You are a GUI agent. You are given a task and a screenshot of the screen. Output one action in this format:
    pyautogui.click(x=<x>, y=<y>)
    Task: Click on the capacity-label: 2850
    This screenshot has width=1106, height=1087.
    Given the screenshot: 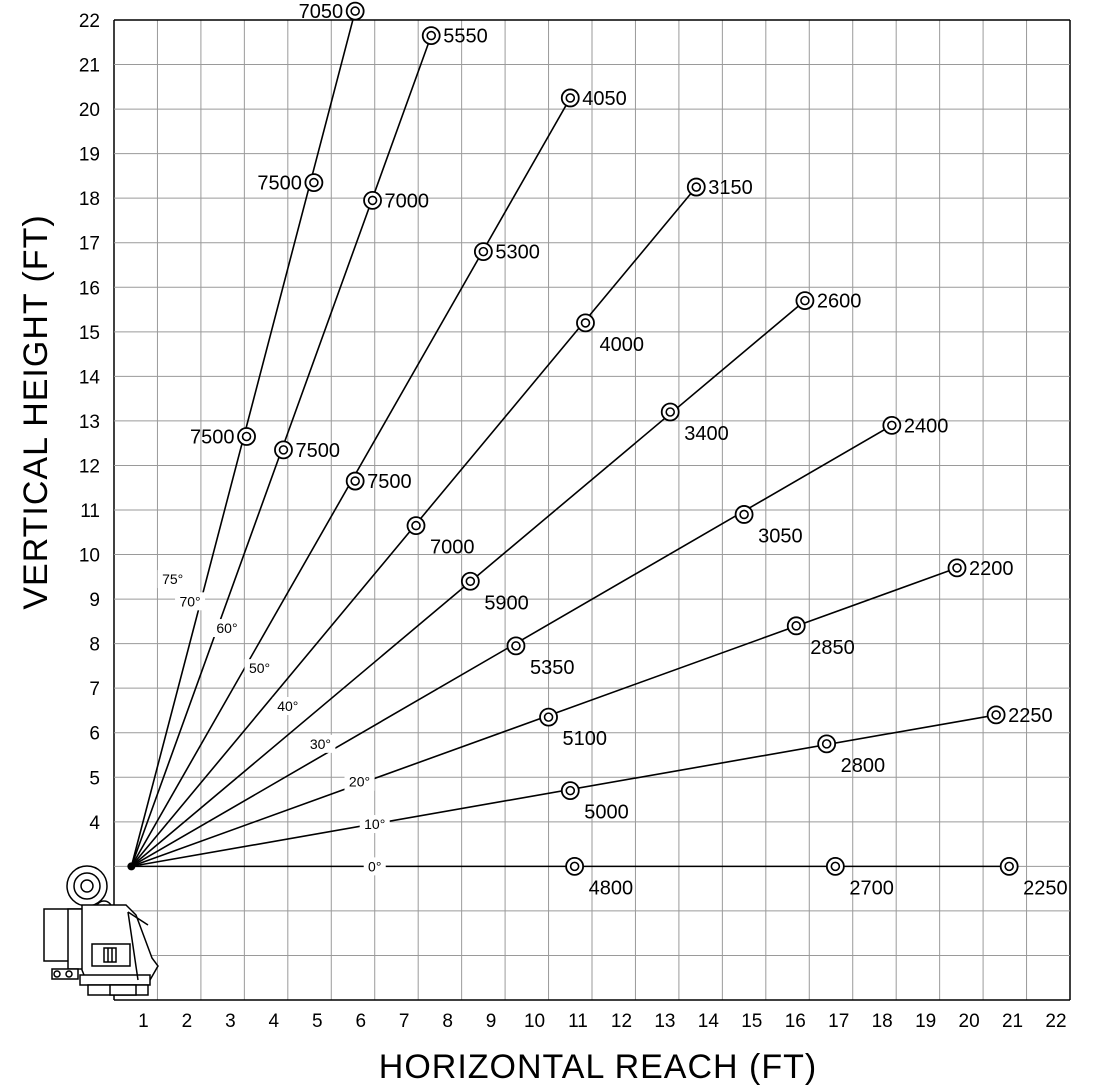 What is the action you would take?
    pyautogui.click(x=832, y=648)
    